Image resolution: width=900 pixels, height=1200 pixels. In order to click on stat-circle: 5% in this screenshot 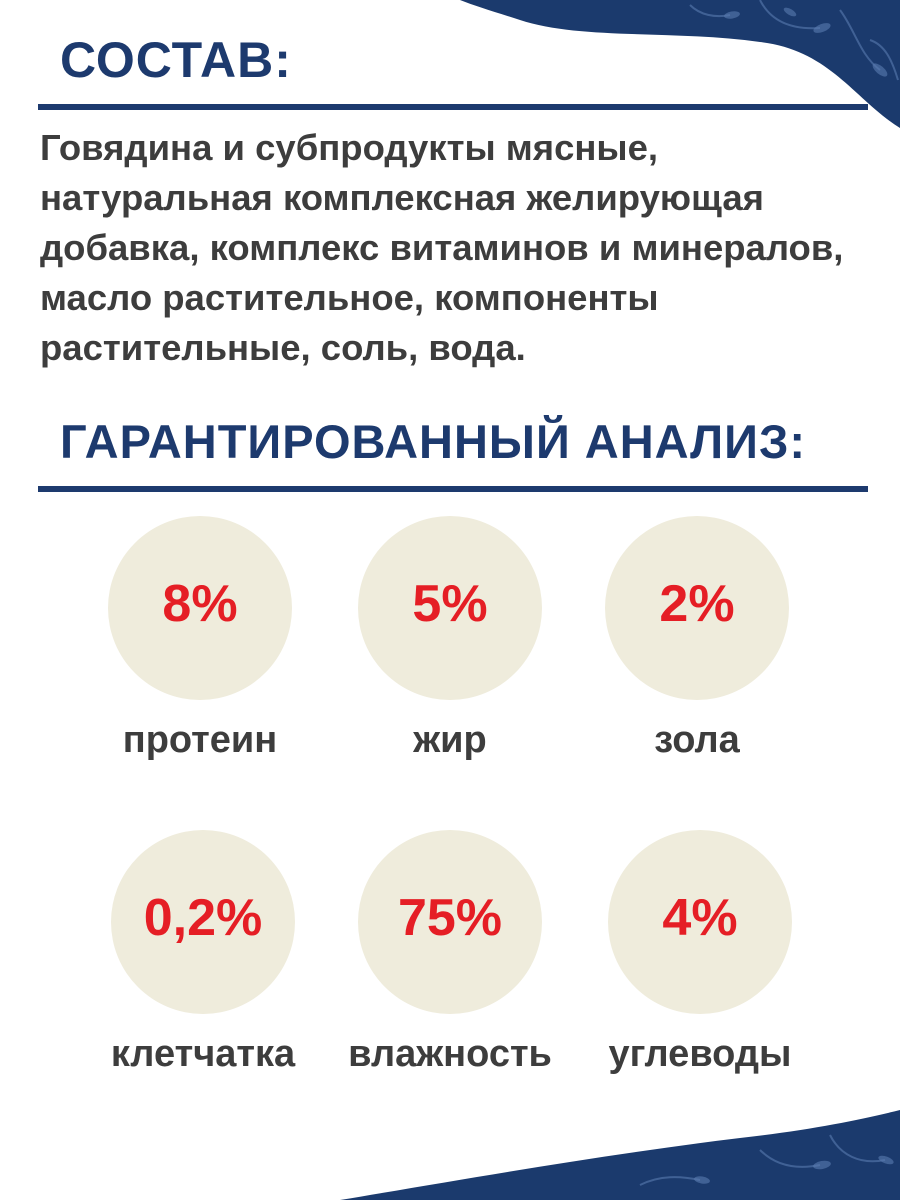, I will do `click(450, 608)`.